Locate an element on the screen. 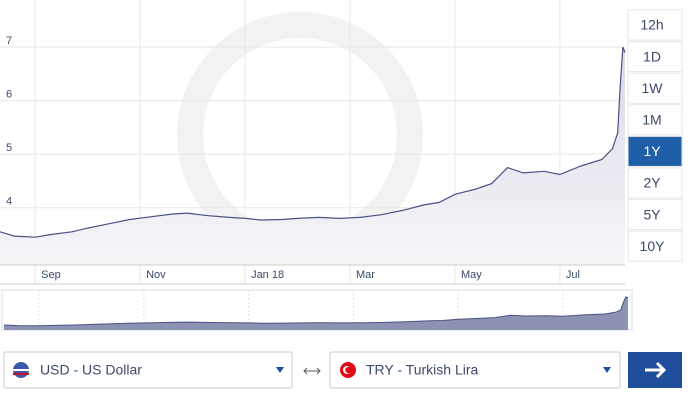 The image size is (698, 400). x-tick-label: Jan 18 is located at coordinates (267, 275).